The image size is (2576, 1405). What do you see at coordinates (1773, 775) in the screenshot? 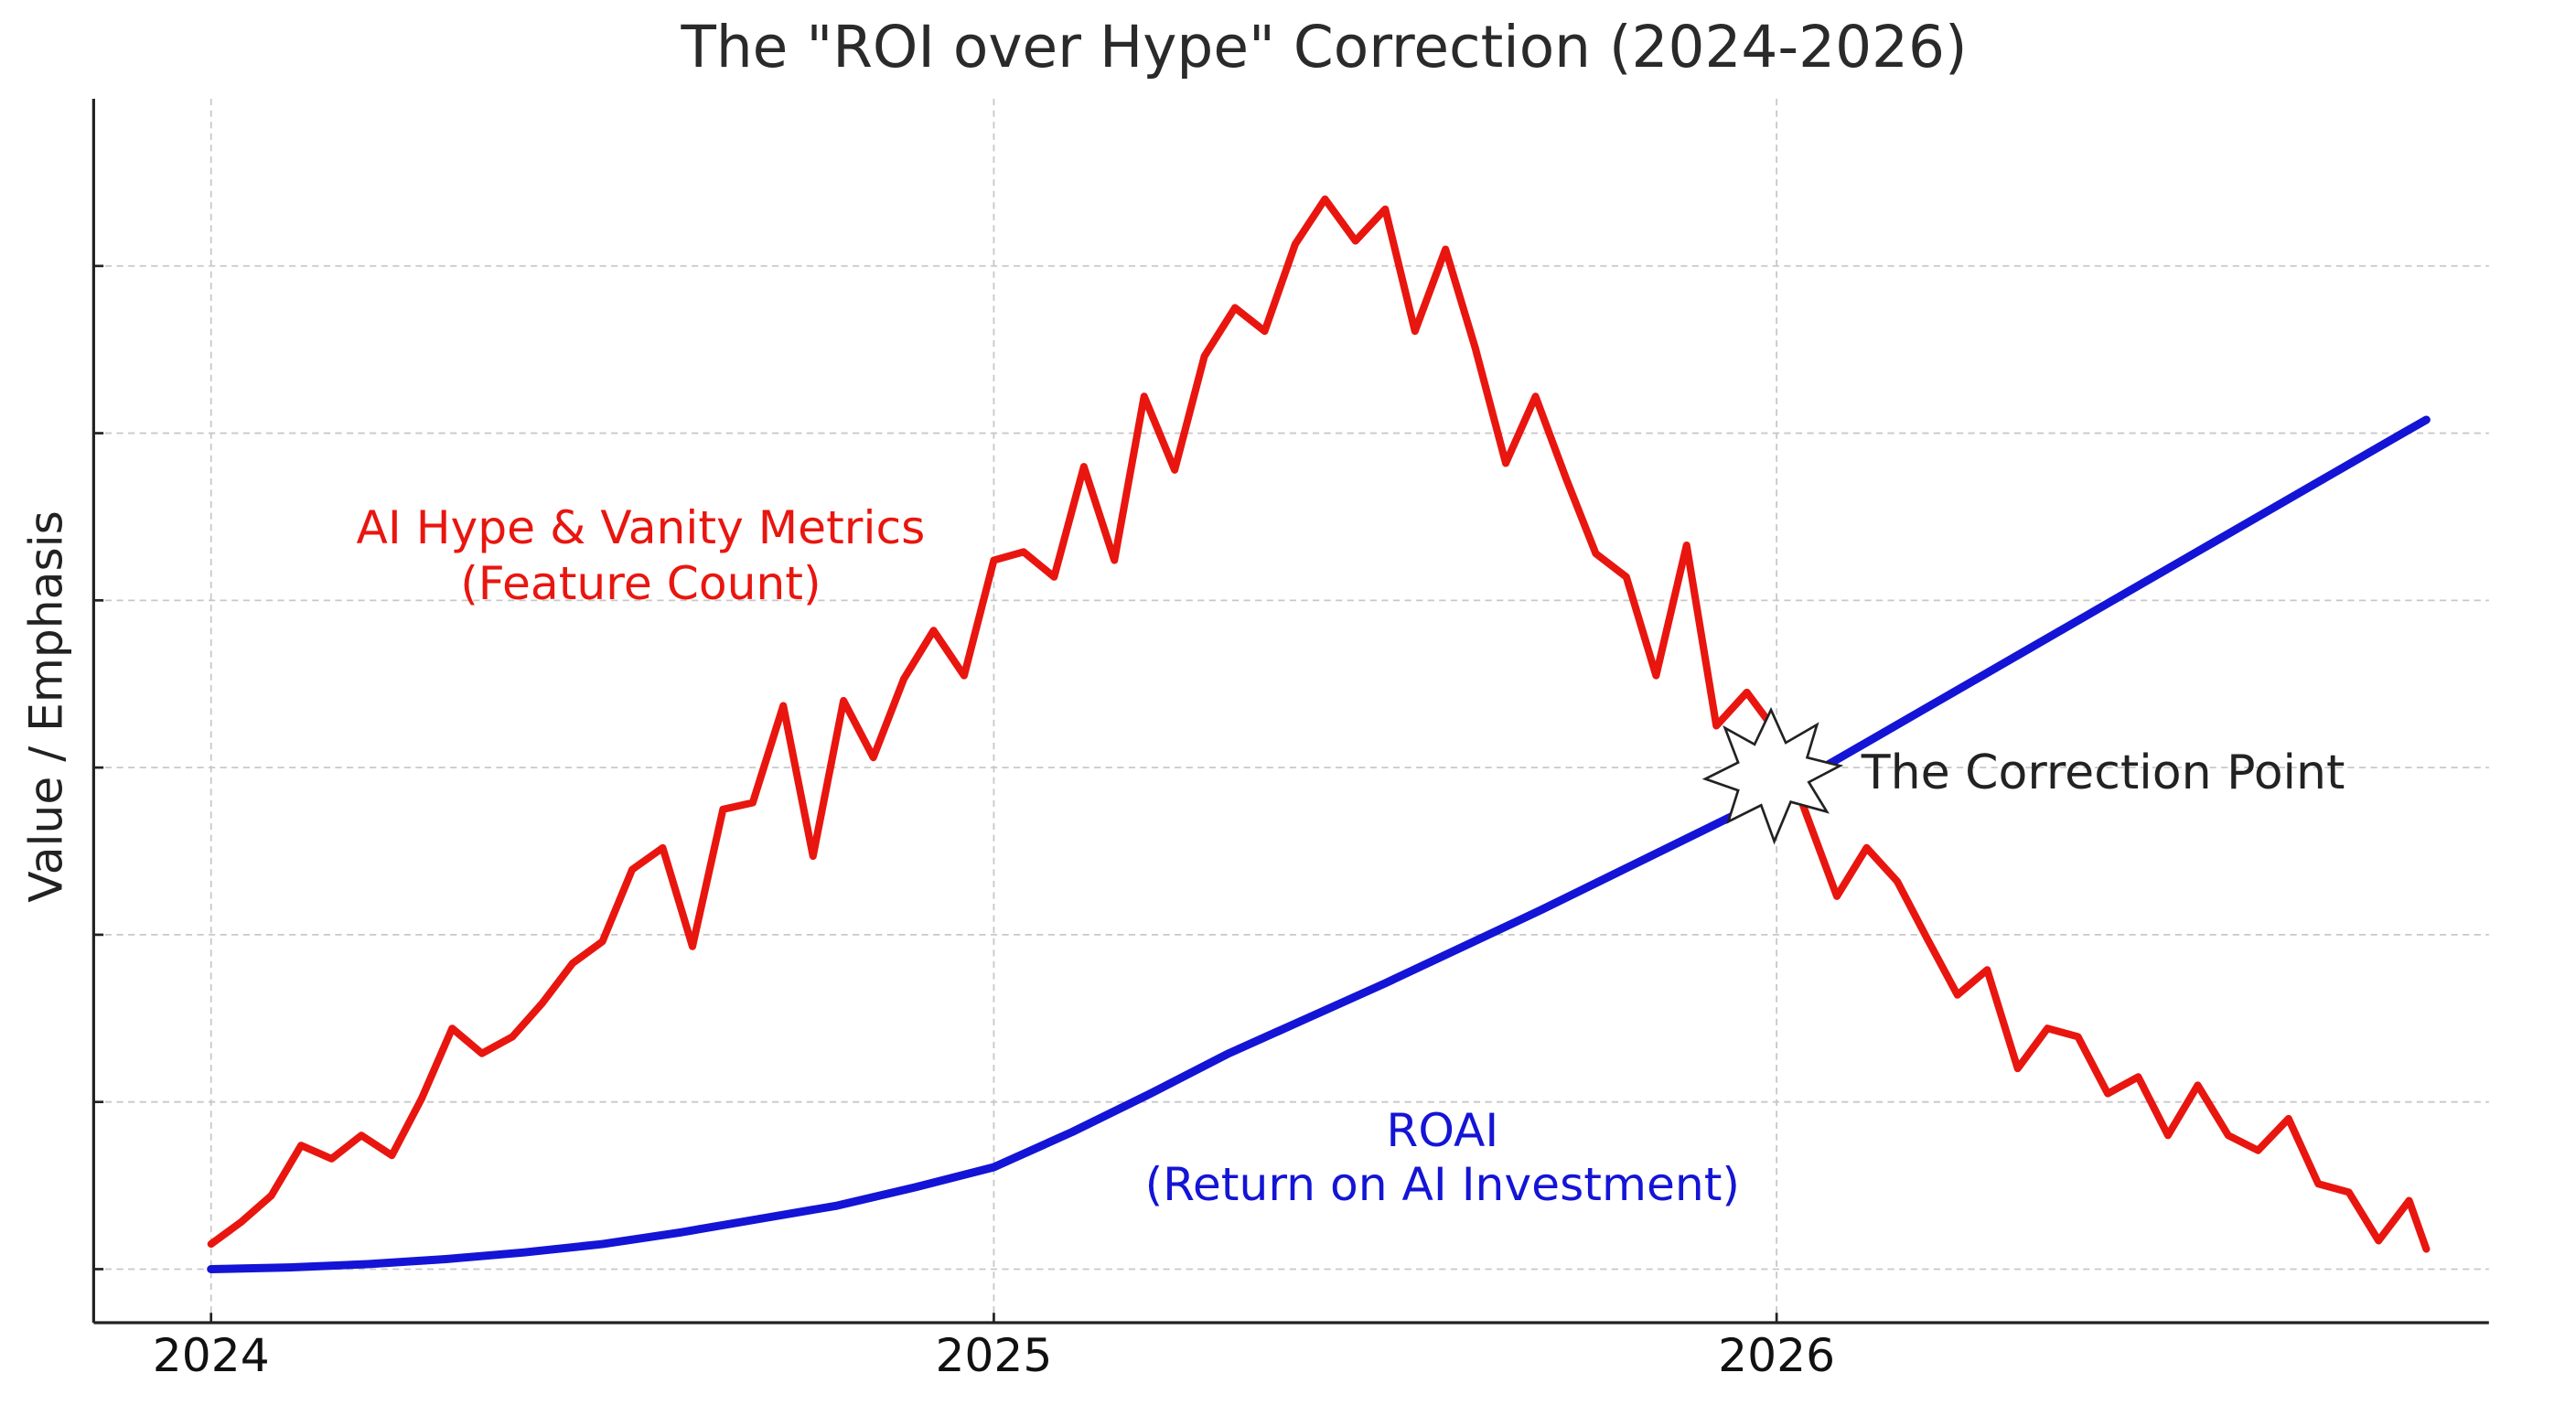
I see `correction-starburst` at bounding box center [1773, 775].